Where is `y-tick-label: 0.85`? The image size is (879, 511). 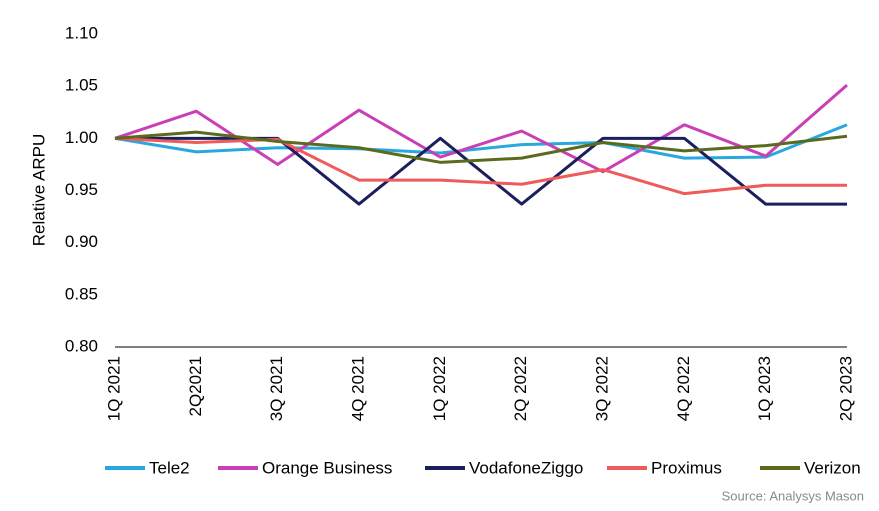
y-tick-label: 0.85 is located at coordinates (81, 293).